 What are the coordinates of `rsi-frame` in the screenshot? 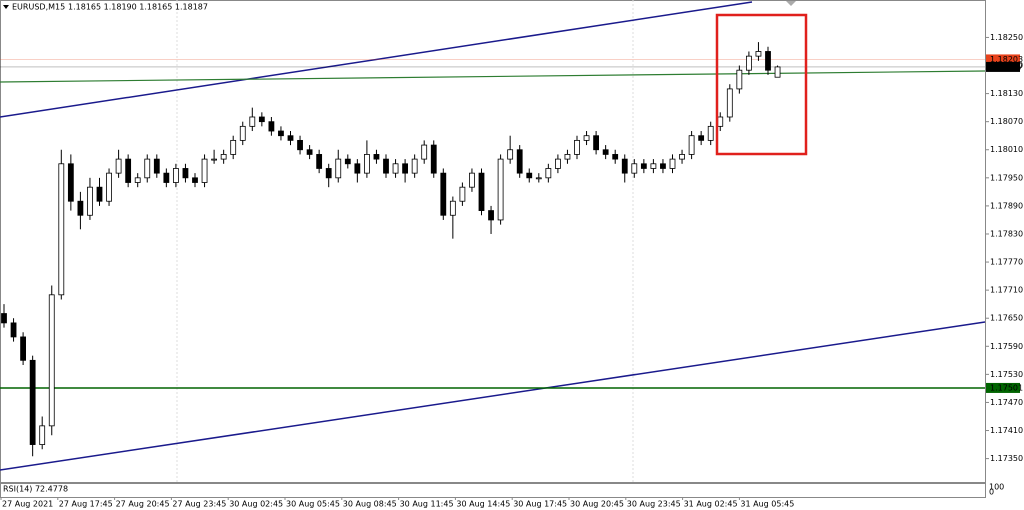 It's located at (493, 490).